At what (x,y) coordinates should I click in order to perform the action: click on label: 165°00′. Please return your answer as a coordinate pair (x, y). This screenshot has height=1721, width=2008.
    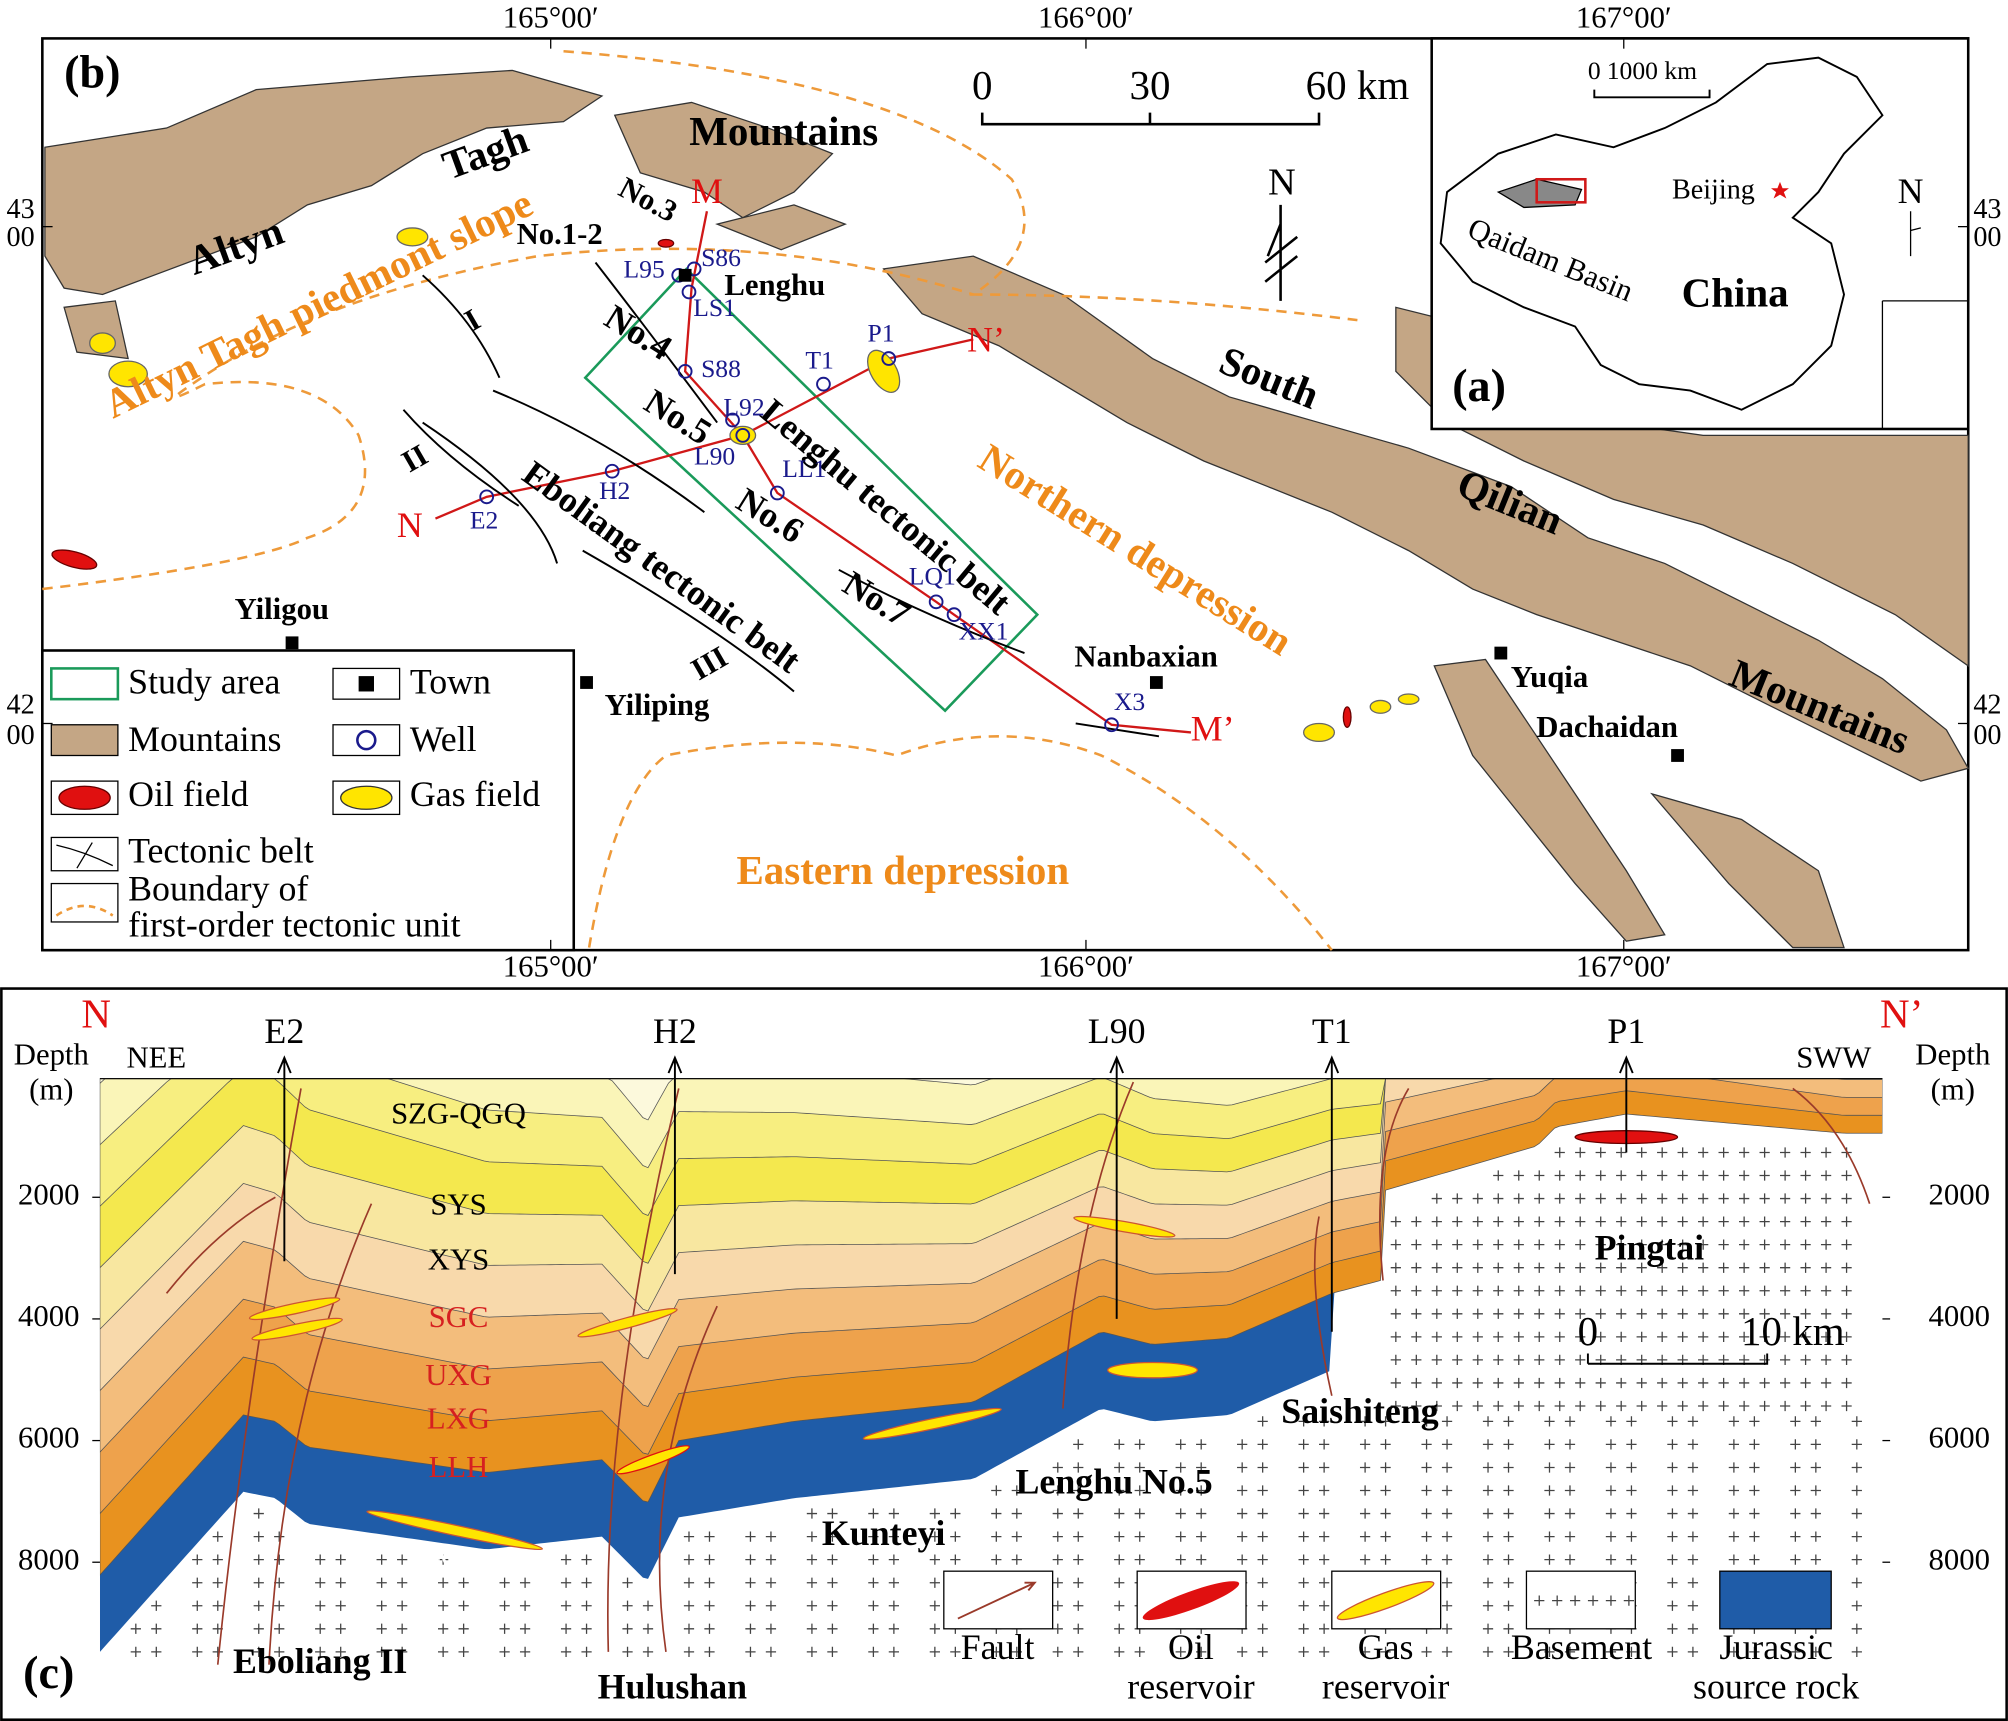
    Looking at the image, I should click on (551, 966).